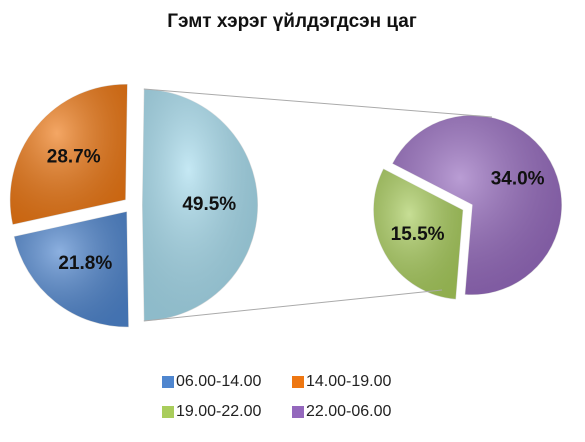  Describe the element at coordinates (85, 263) in the screenshot. I see `data-label: 21.8%` at that location.